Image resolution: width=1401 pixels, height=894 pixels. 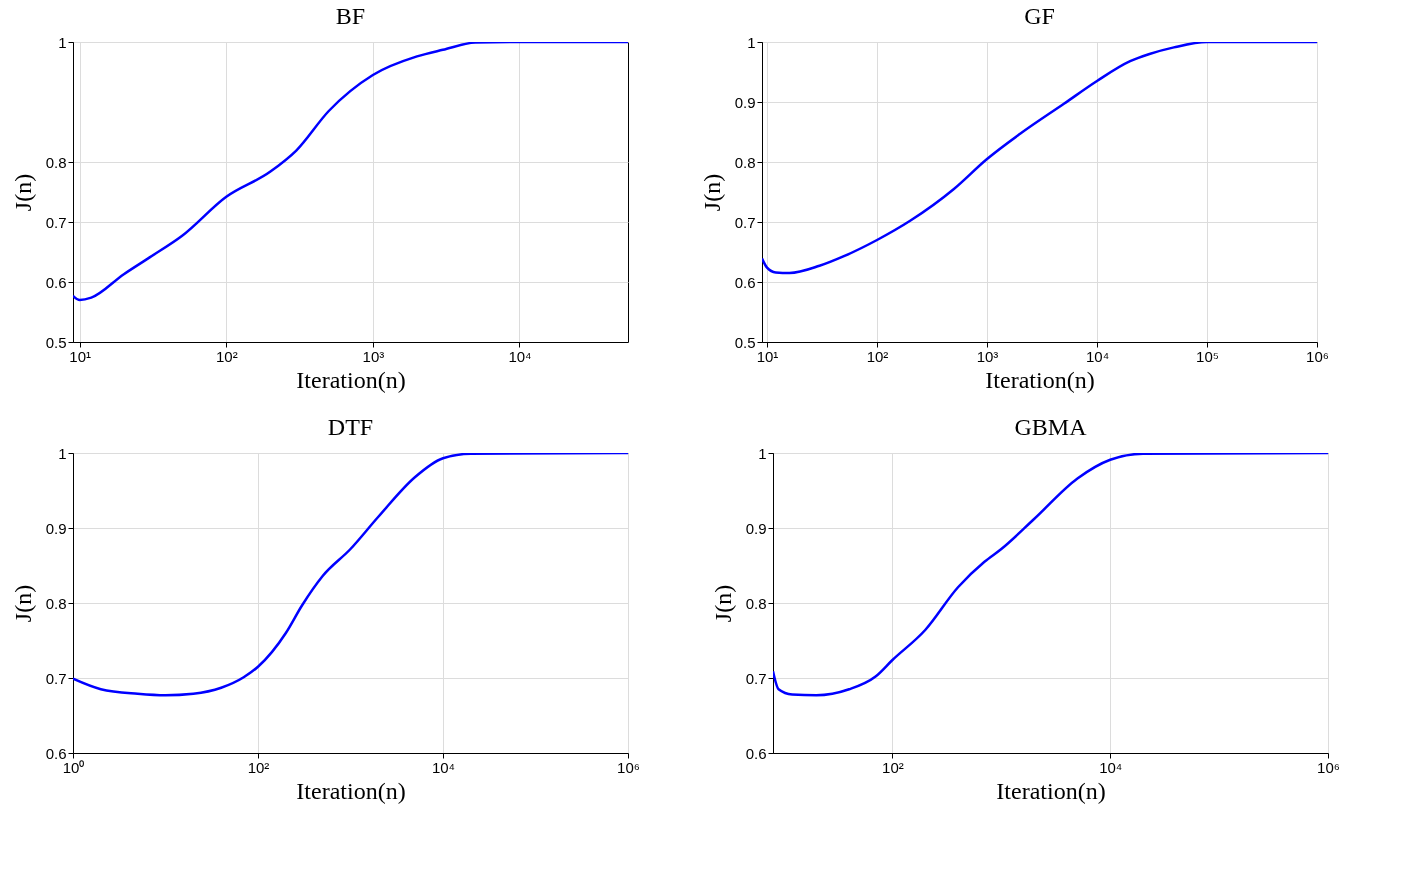 I want to click on chart-title: GBMA, so click(x=1051, y=427).